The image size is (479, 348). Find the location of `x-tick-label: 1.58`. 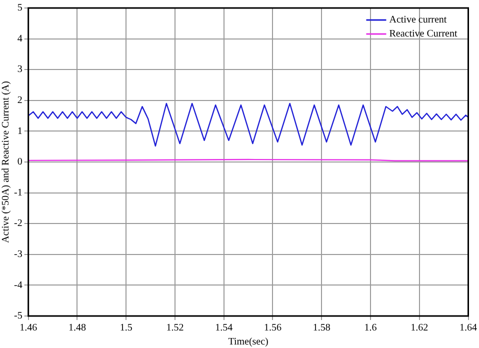

x-tick-label: 1.58 is located at coordinates (321, 328).